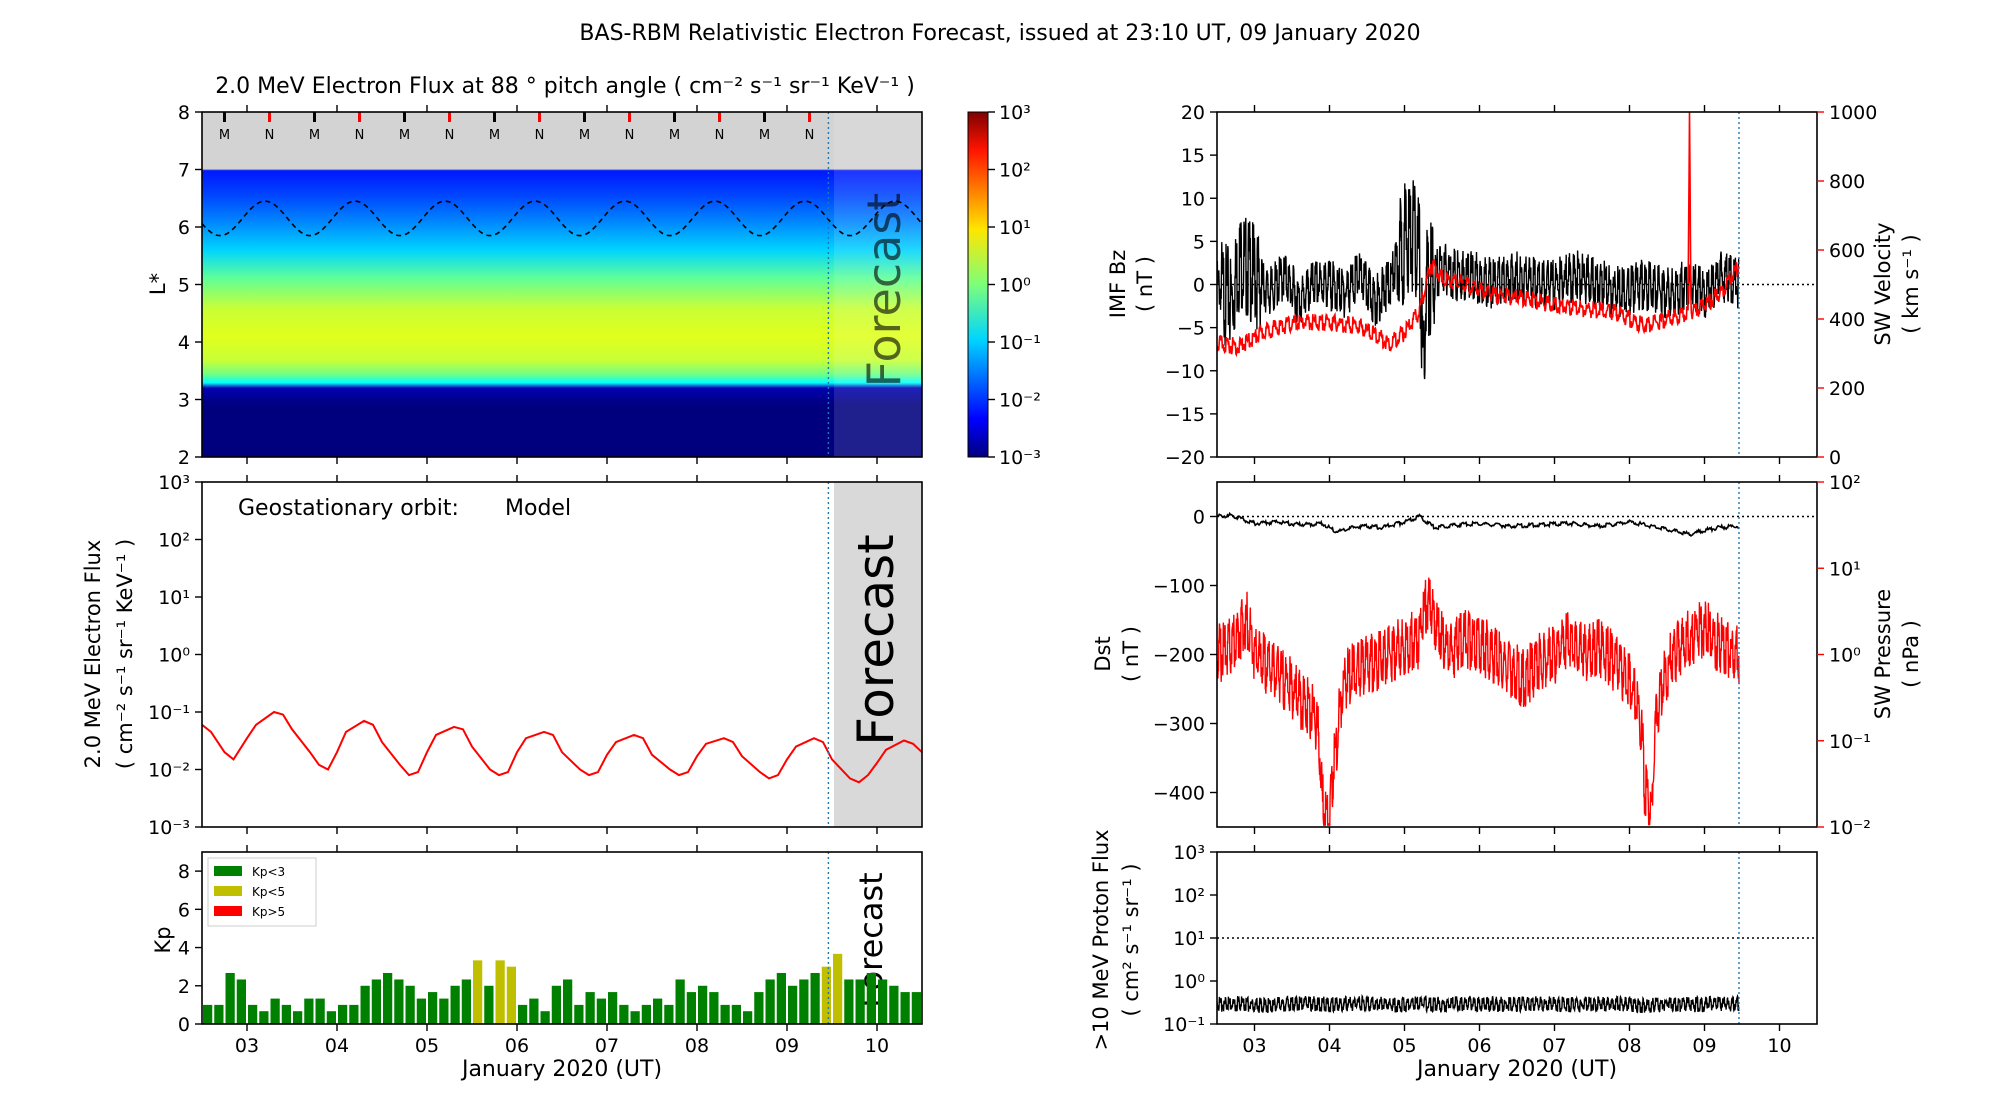  Describe the element at coordinates (1847, 320) in the screenshot. I see `swv-ytick-label: 400` at that location.